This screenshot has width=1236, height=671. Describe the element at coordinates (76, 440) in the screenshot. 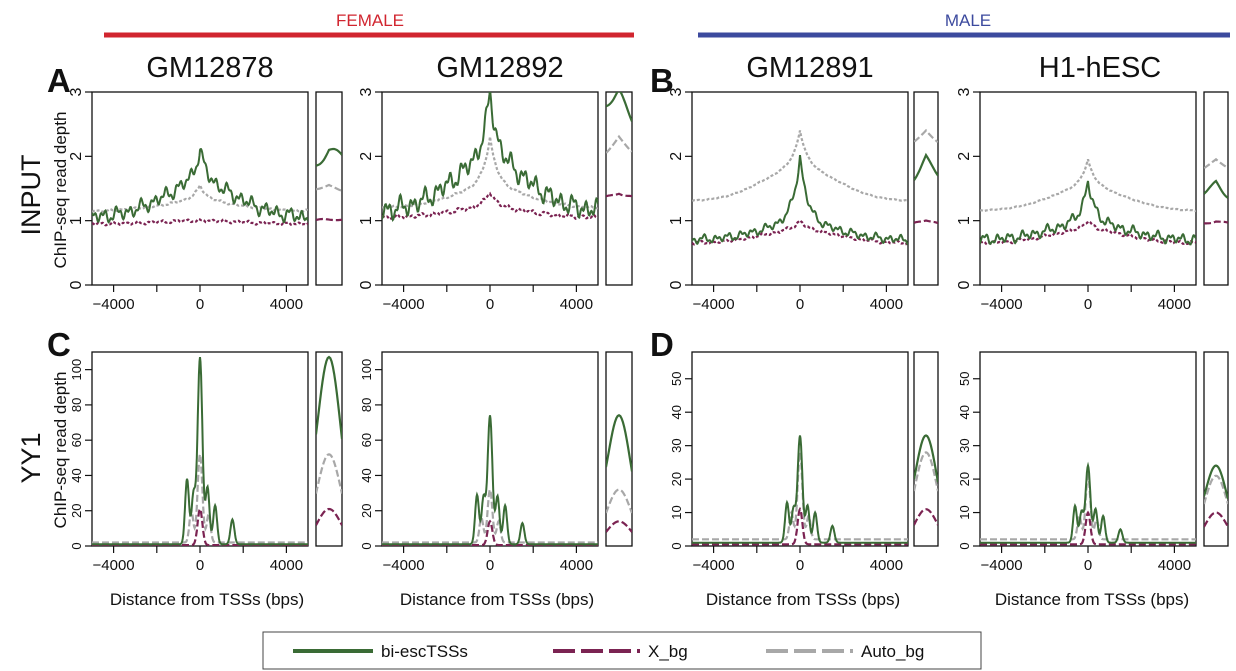

I see `panel-5-ytick-label: 60` at that location.